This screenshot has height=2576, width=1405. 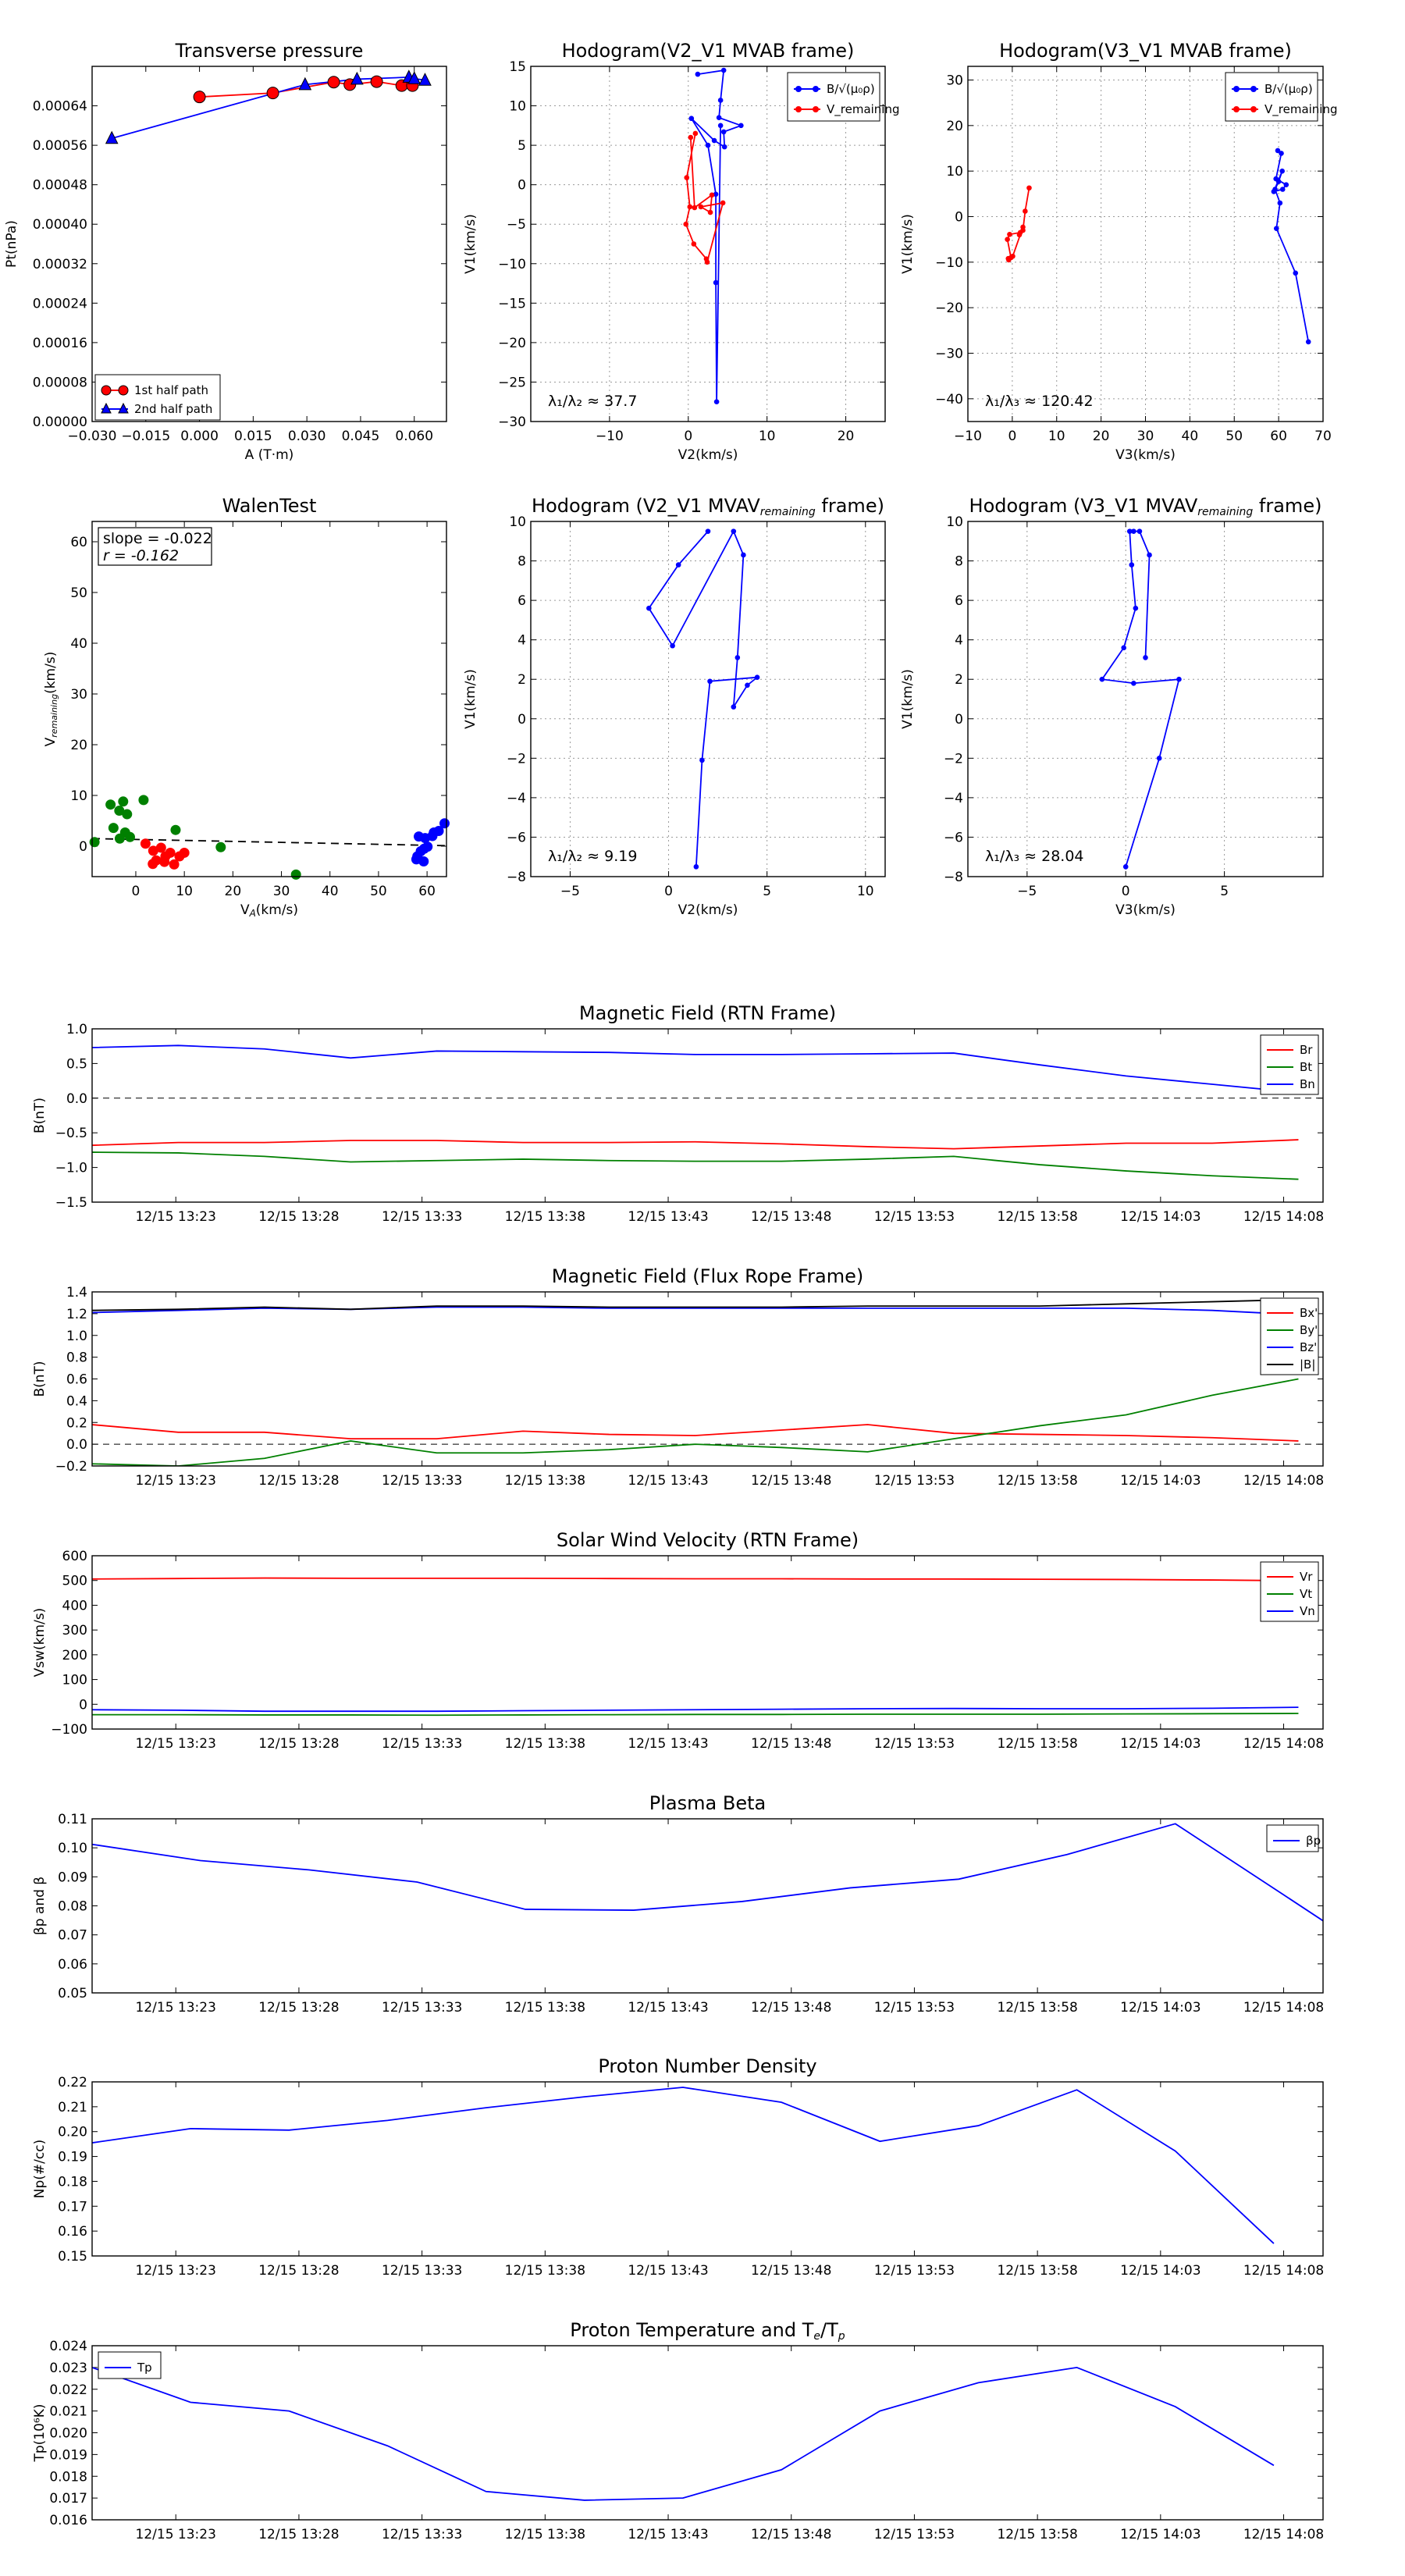 I want to click on y-tick-label: −1.5, so click(x=71, y=1203).